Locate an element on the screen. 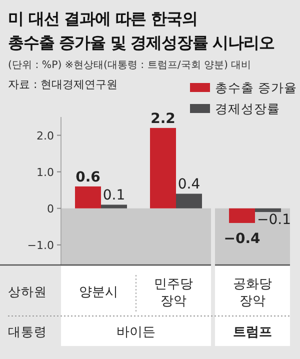 The height and width of the screenshot is (359, 300). y-tick-label: 1.0 is located at coordinates (45, 172).